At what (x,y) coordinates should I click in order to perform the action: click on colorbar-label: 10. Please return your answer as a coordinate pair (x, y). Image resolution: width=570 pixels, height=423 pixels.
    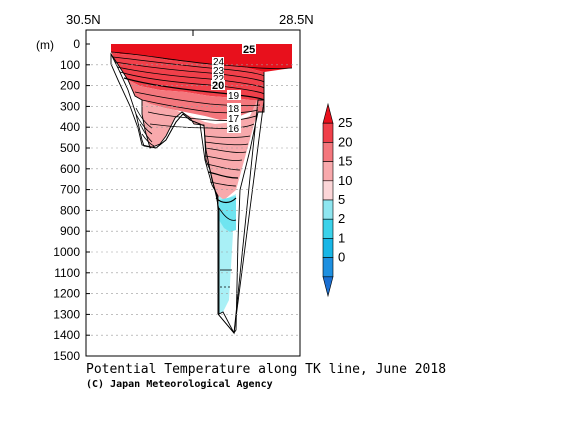
    Looking at the image, I should click on (345, 180).